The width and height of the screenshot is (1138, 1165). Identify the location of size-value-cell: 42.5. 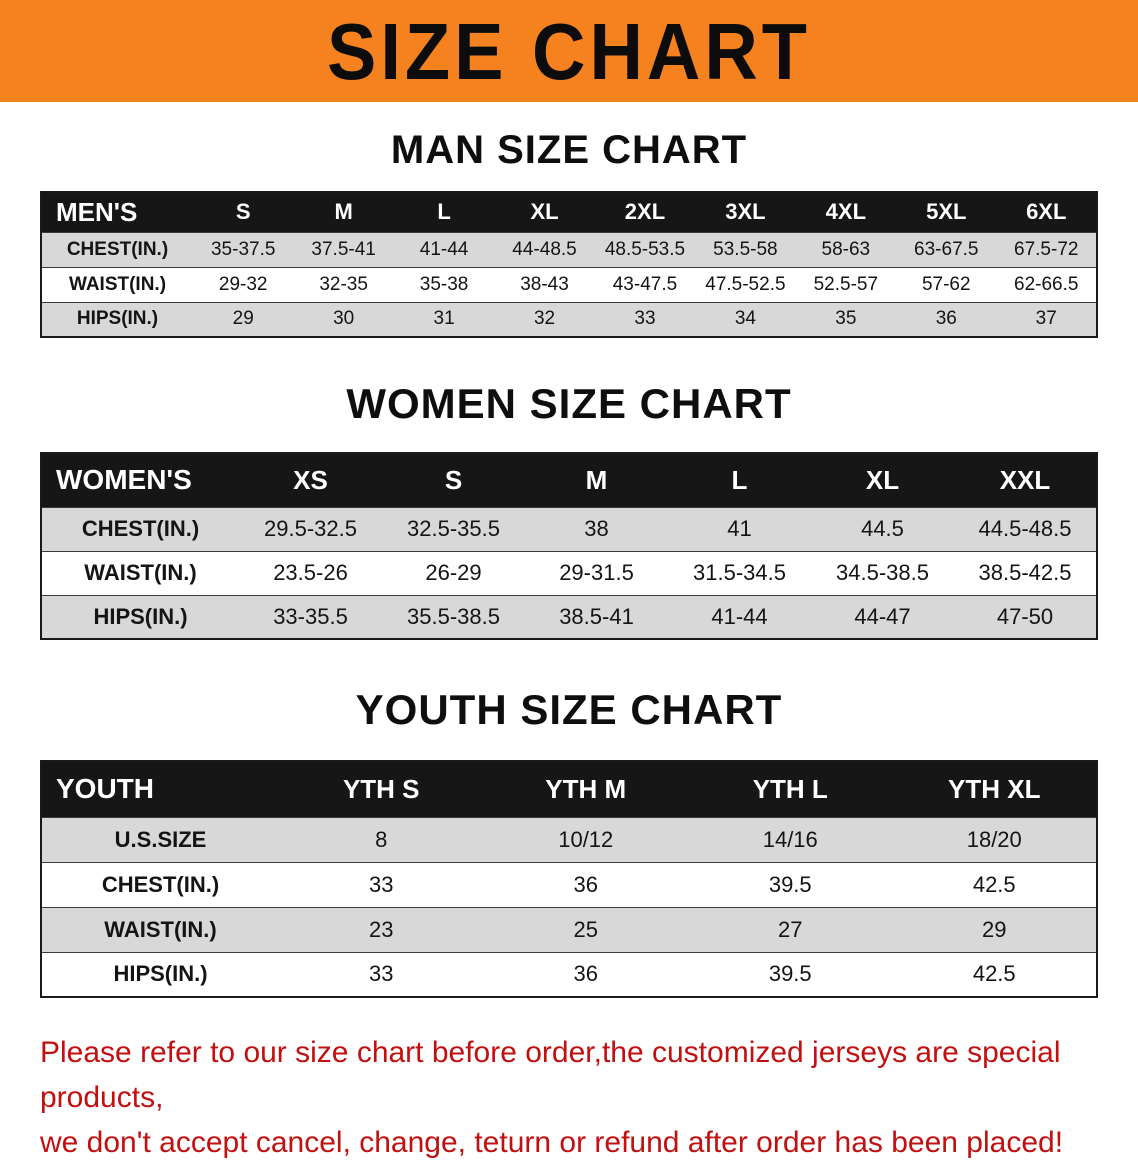
(994, 974).